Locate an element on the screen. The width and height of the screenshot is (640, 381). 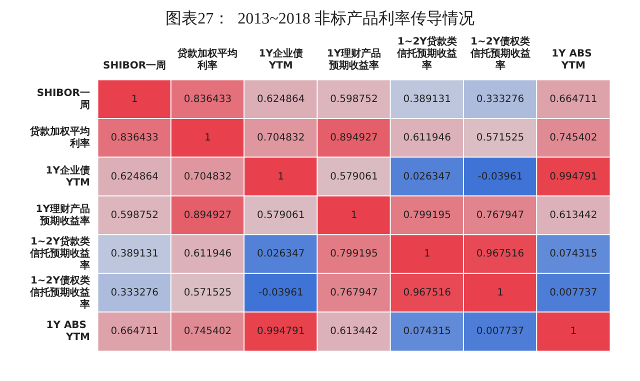
y-tick-label: SHIBOR一周 is located at coordinates (63, 99).